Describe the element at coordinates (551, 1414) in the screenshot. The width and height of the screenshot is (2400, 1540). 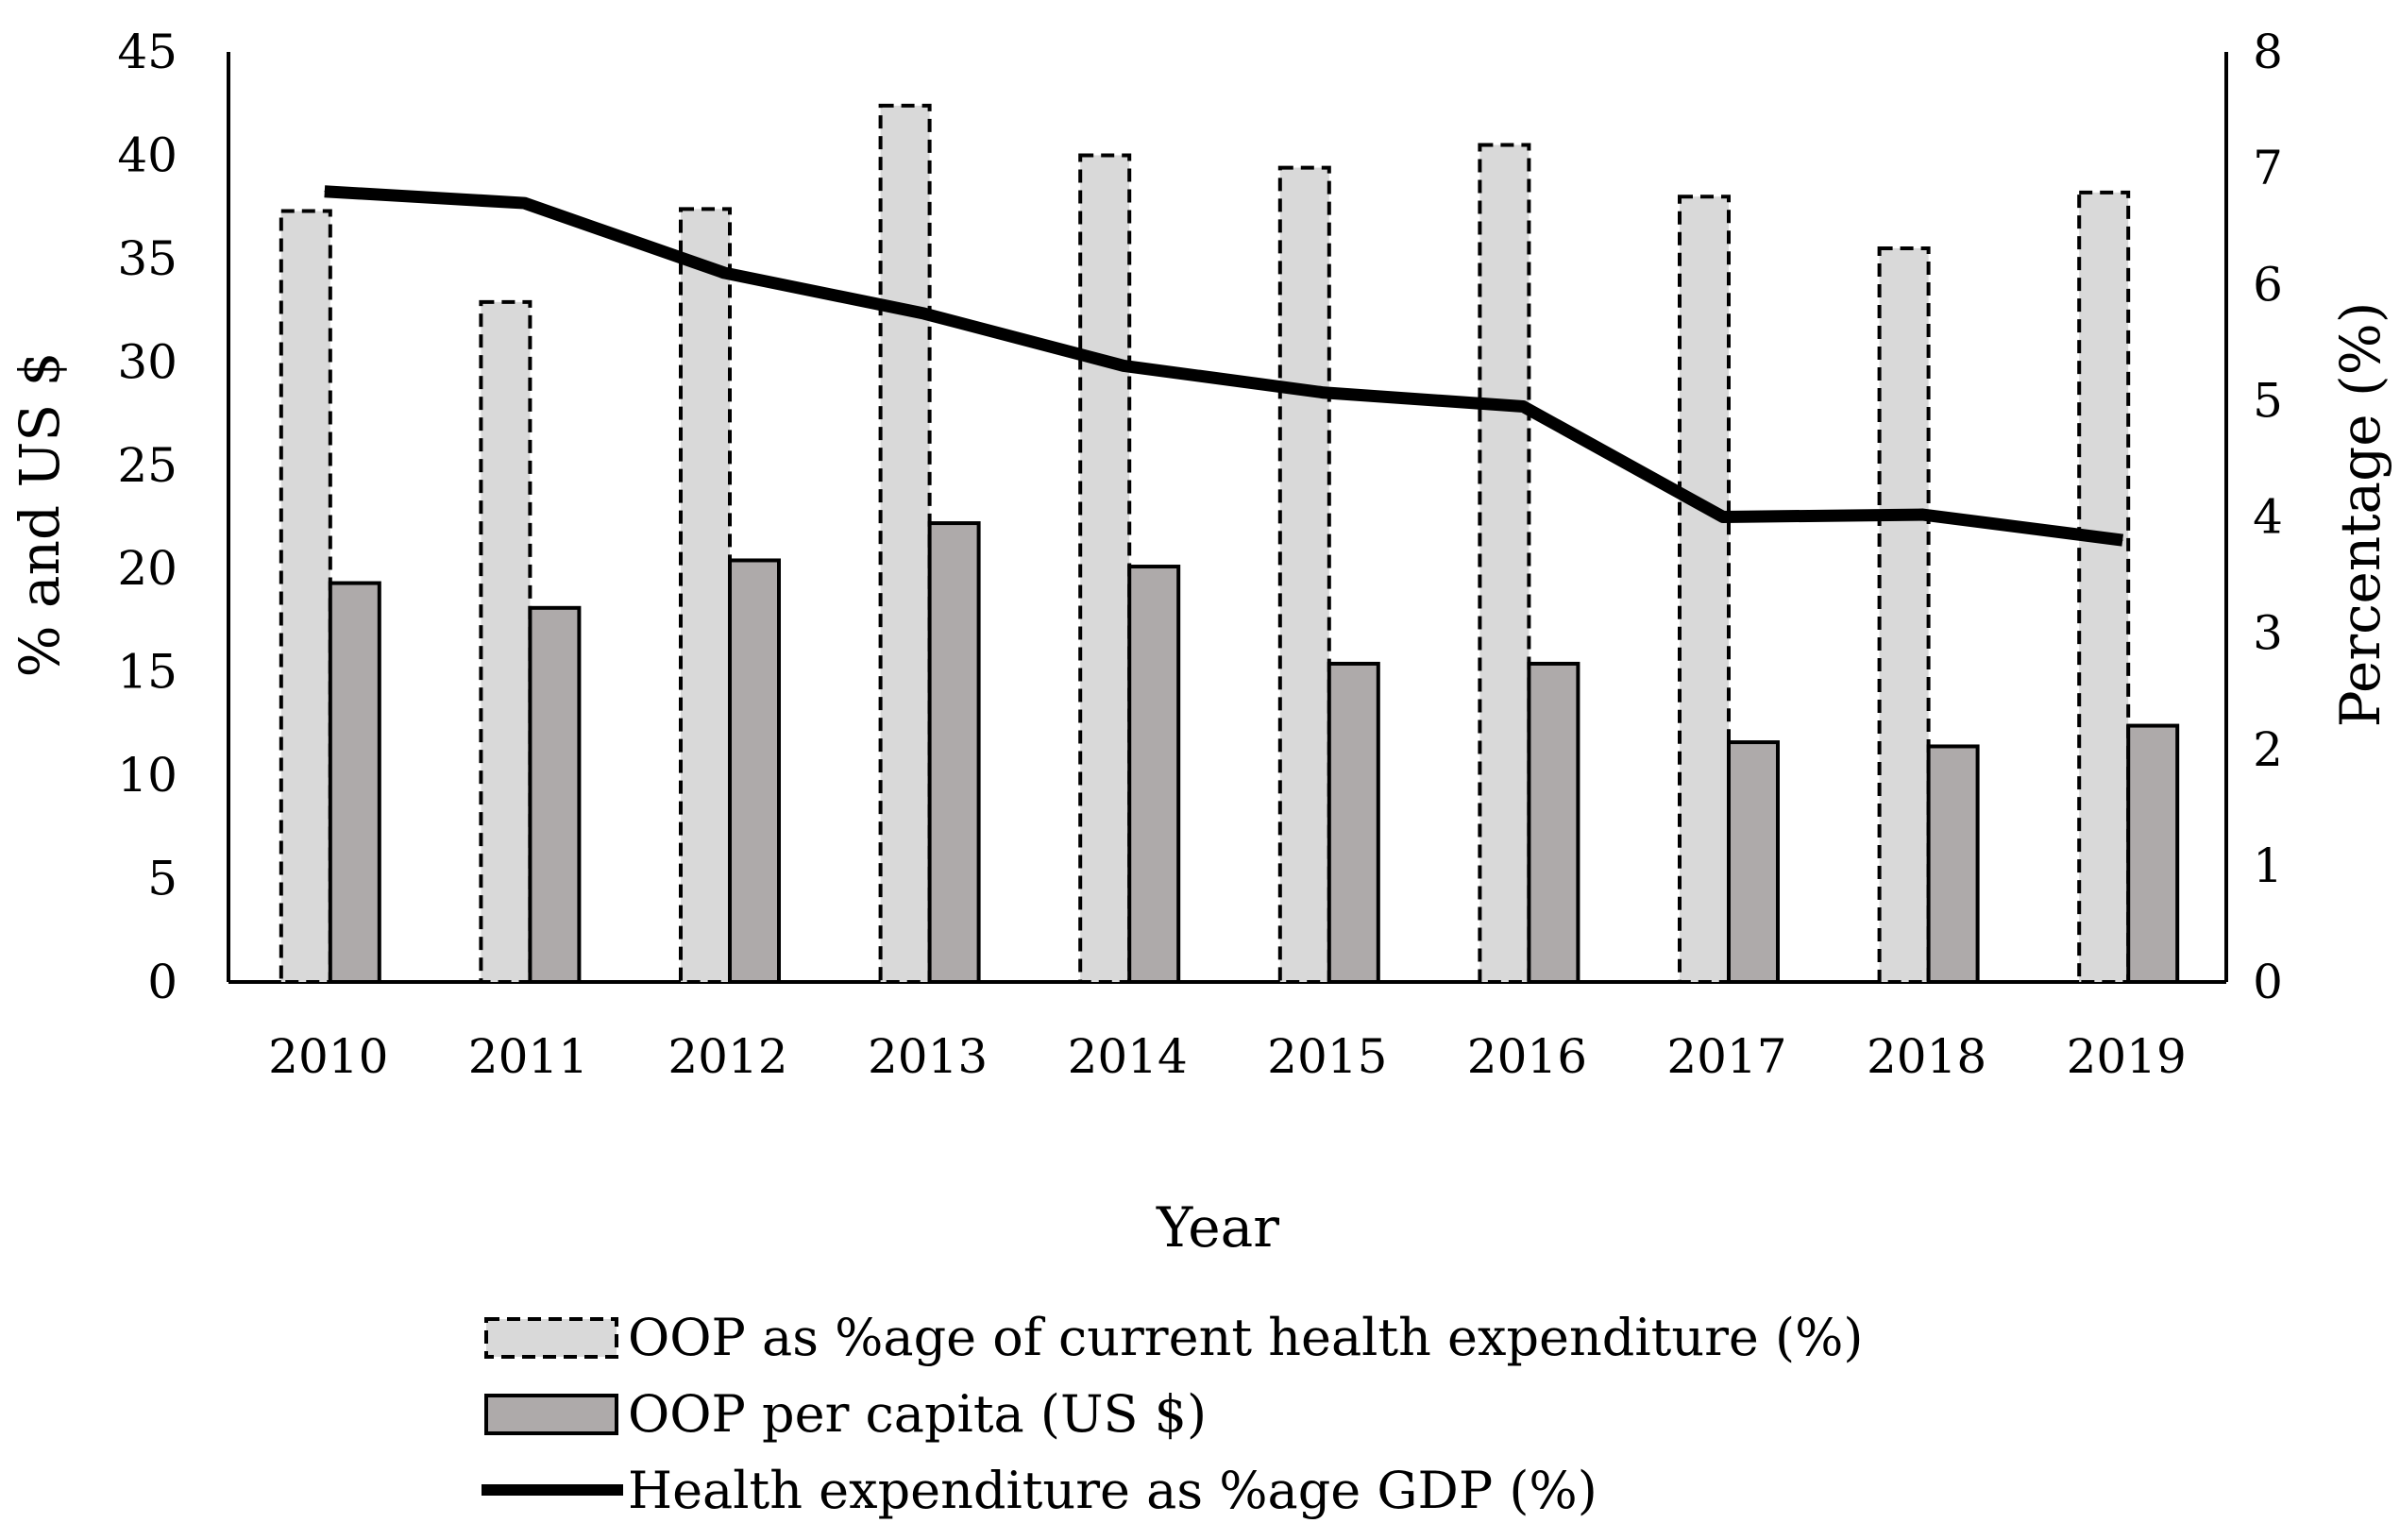
I see `legend-swatch-oop-per-capita` at that location.